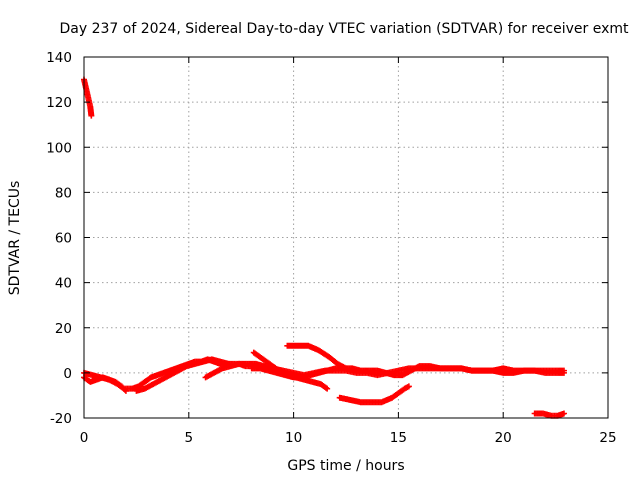 This screenshot has height=480, width=640. What do you see at coordinates (182, 375) in the screenshot?
I see `series-seg5` at bounding box center [182, 375].